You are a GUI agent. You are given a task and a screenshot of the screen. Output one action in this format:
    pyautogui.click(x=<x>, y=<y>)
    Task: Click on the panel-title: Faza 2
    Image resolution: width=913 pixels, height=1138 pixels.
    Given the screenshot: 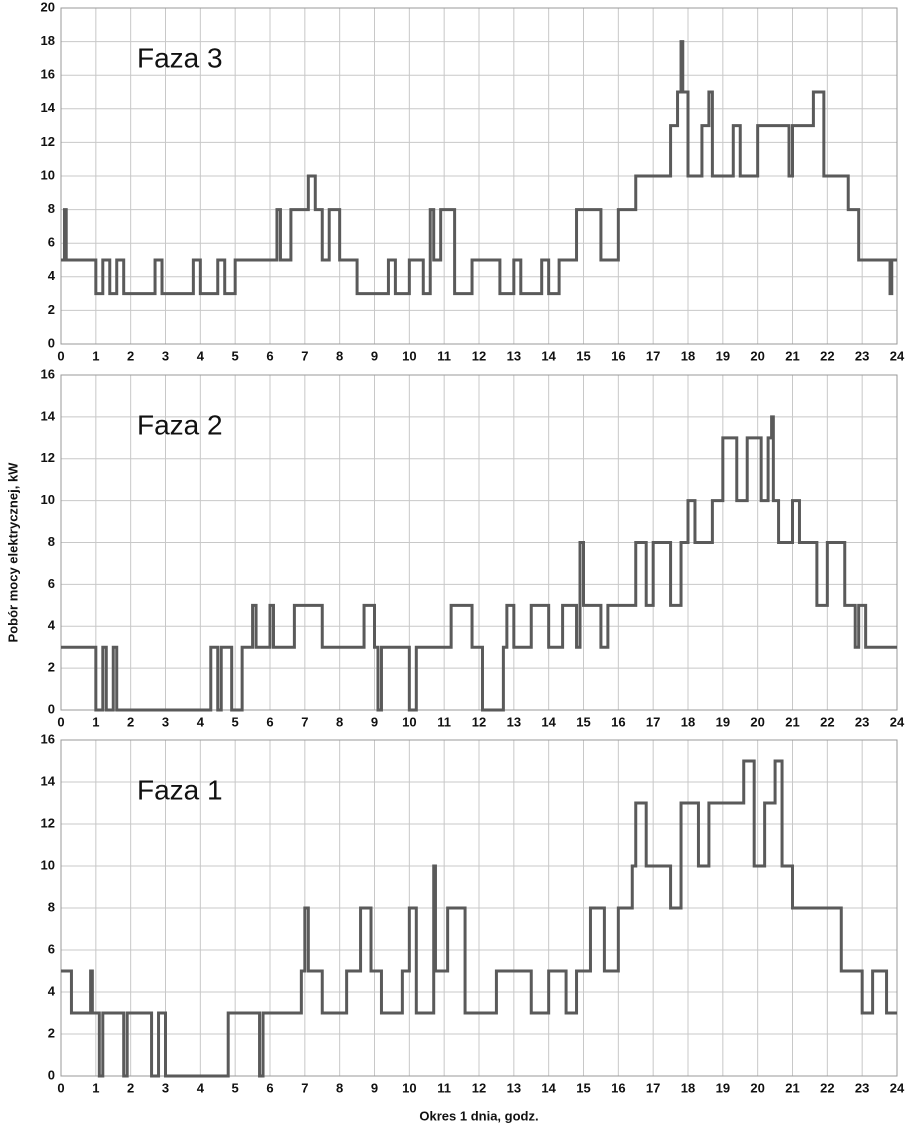 What is the action you would take?
    pyautogui.click(x=180, y=424)
    